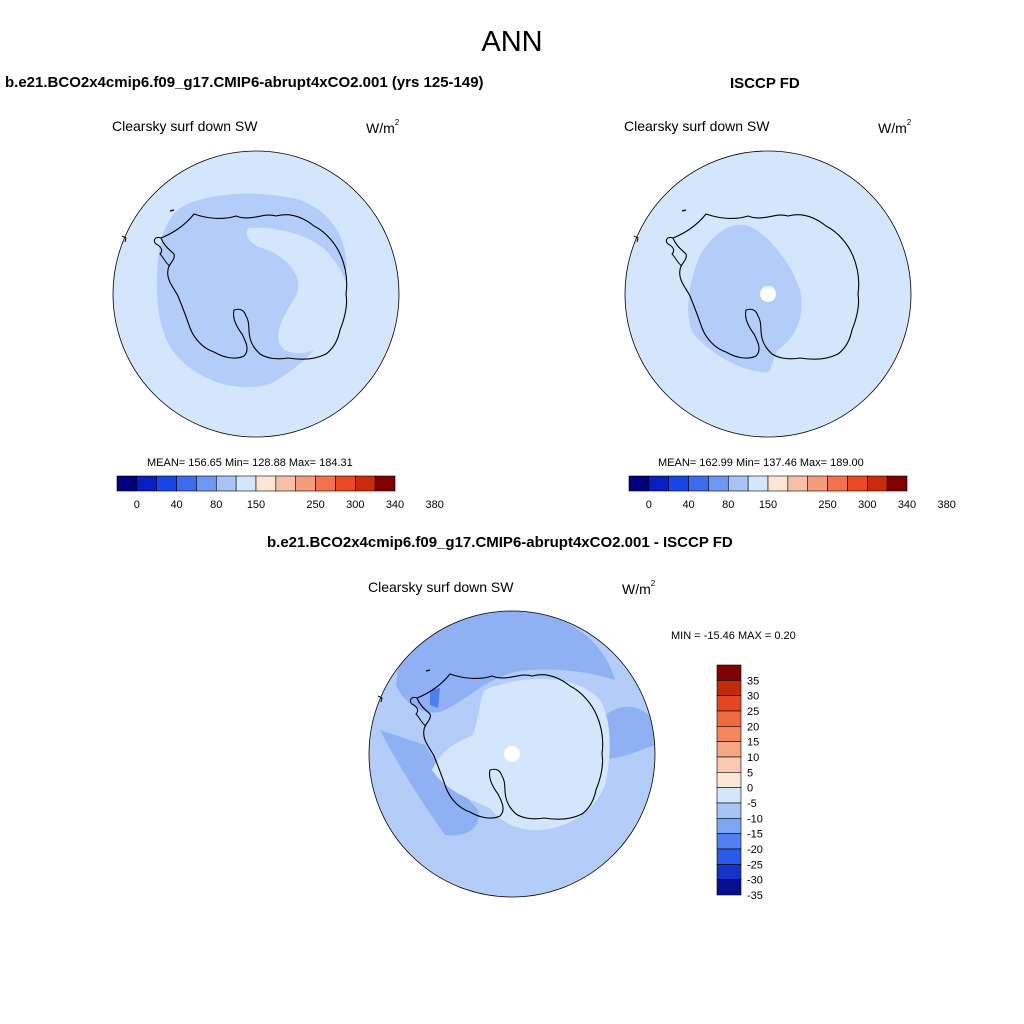  What do you see at coordinates (753, 681) in the screenshot?
I see `colorbar-3-tick-label: 35` at bounding box center [753, 681].